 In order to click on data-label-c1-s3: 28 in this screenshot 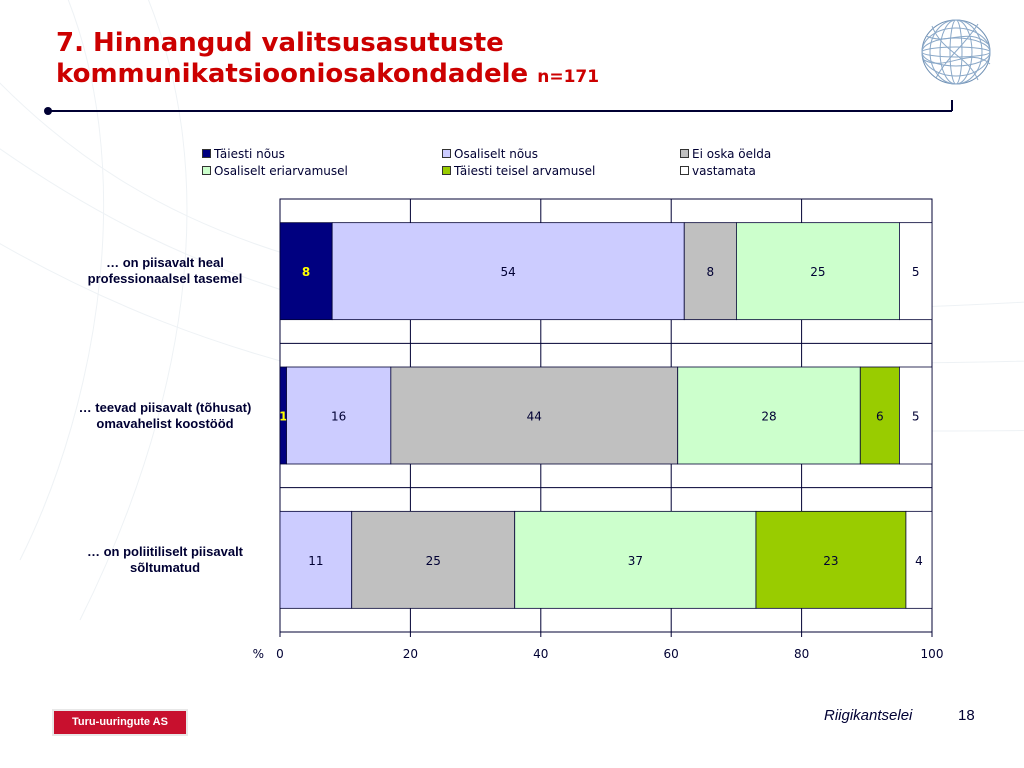, I will do `click(768, 417)`.